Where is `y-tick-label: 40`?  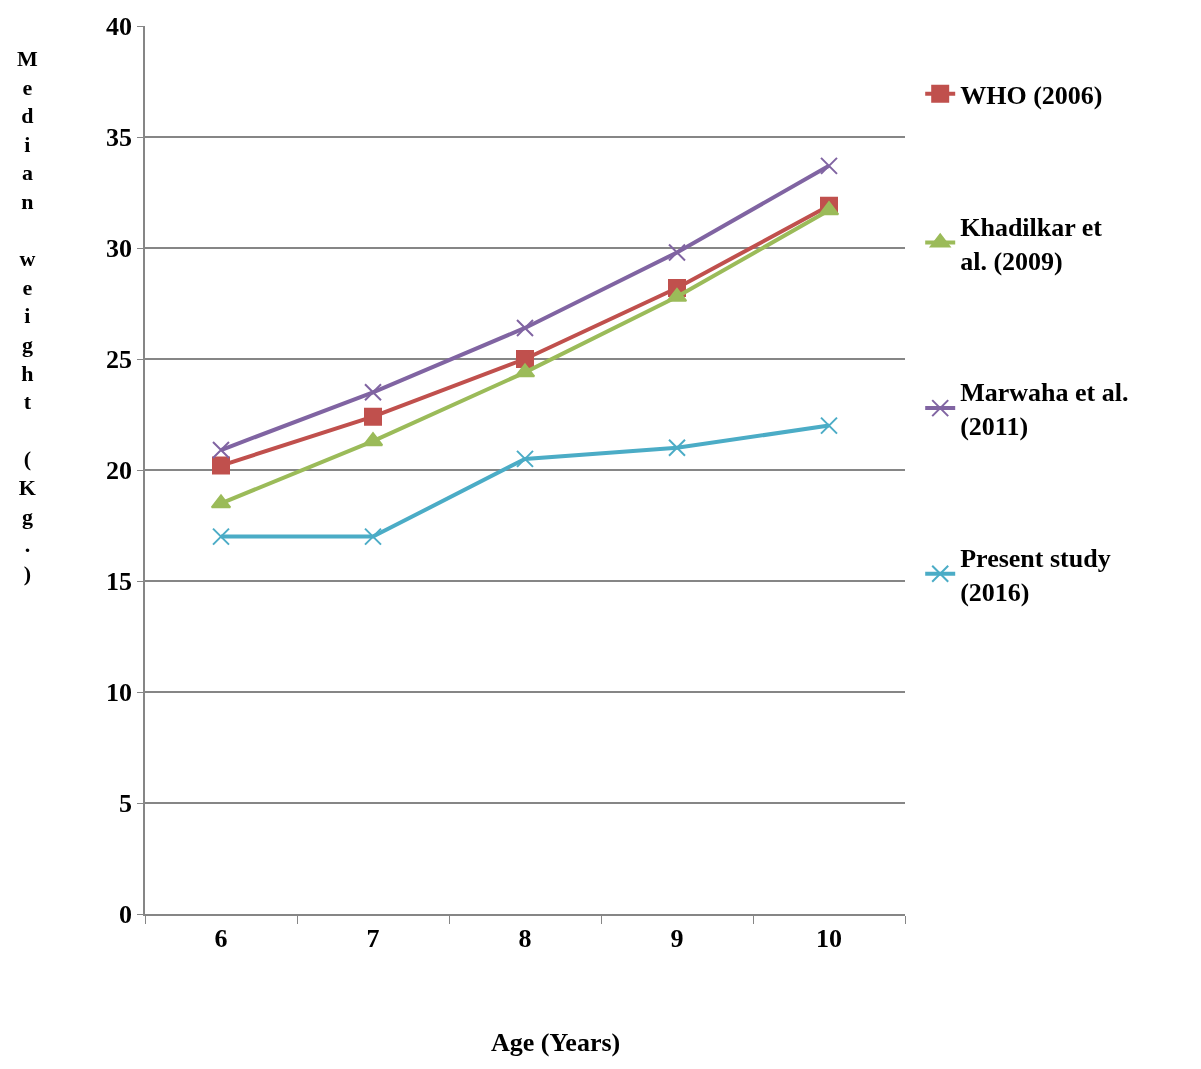 y-tick-label: 40 is located at coordinates (119, 27).